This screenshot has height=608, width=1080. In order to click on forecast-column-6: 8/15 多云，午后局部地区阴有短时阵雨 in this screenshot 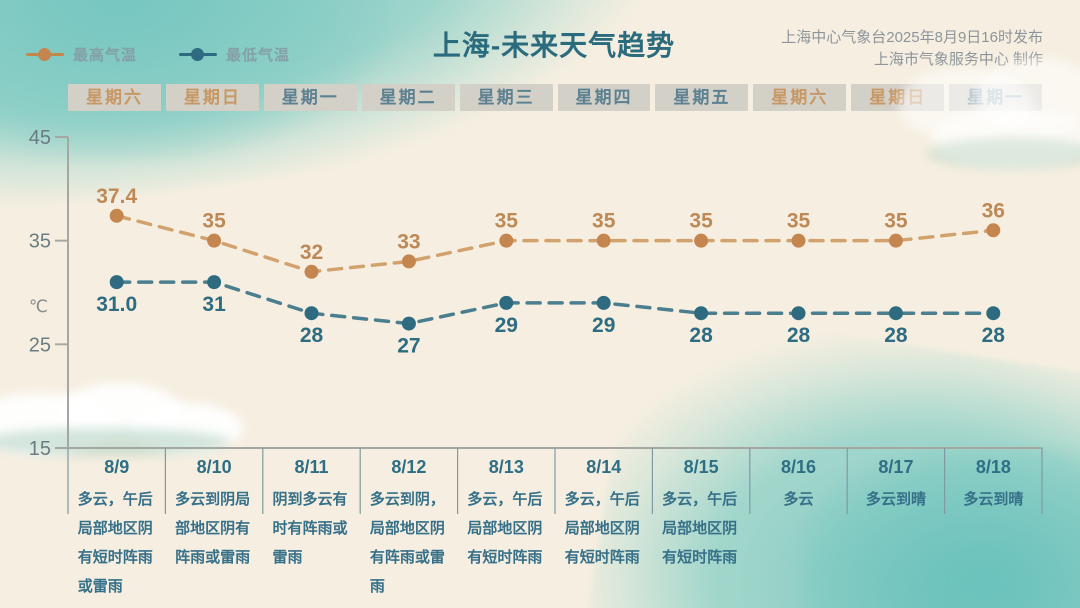, I will do `click(700, 526)`.